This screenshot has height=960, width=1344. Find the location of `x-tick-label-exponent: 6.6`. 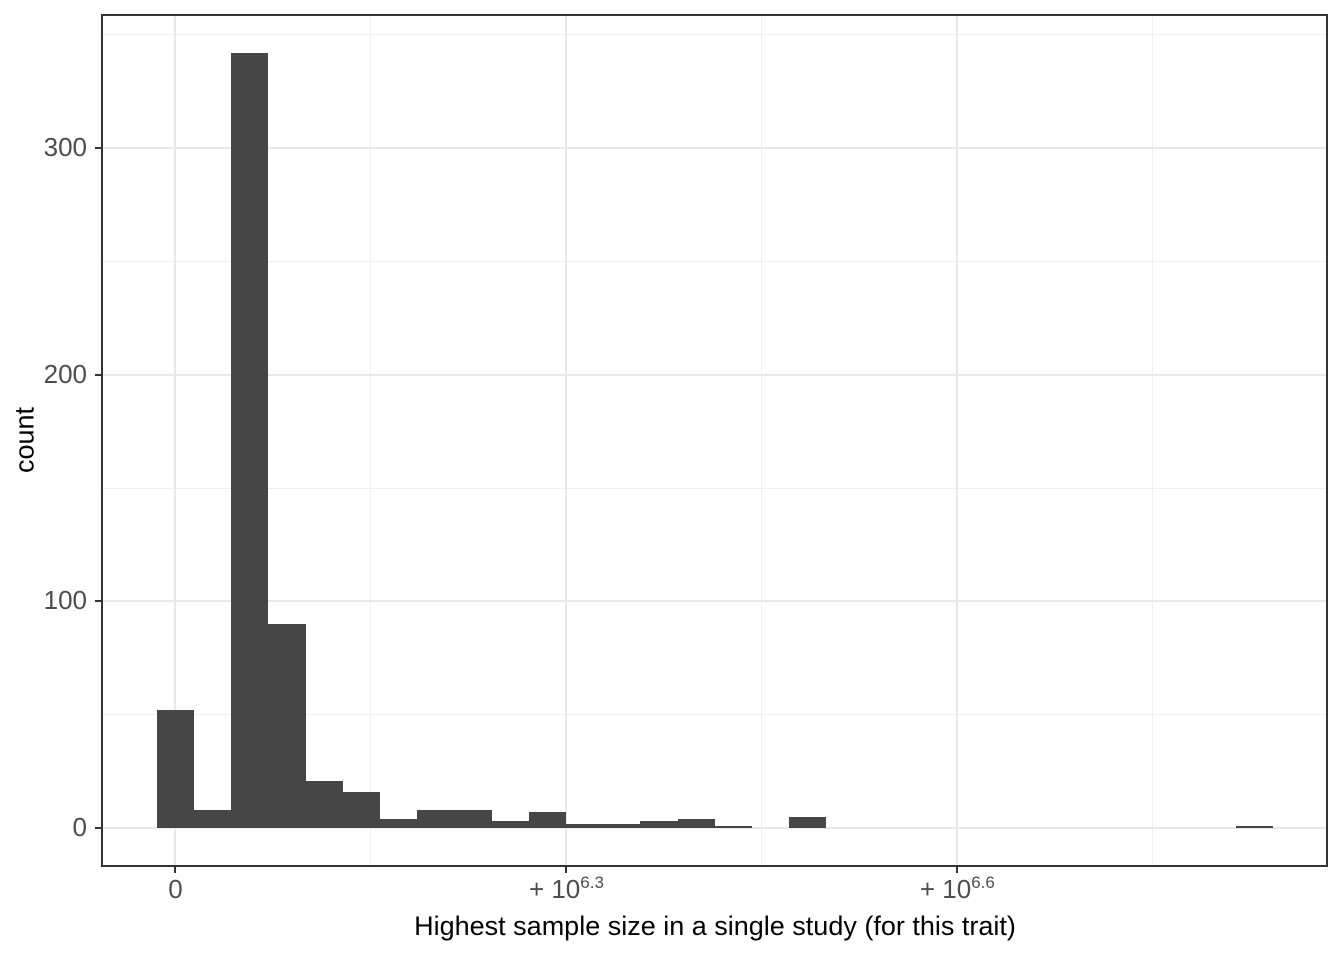

x-tick-label-exponent: 6.6 is located at coordinates (983, 882).